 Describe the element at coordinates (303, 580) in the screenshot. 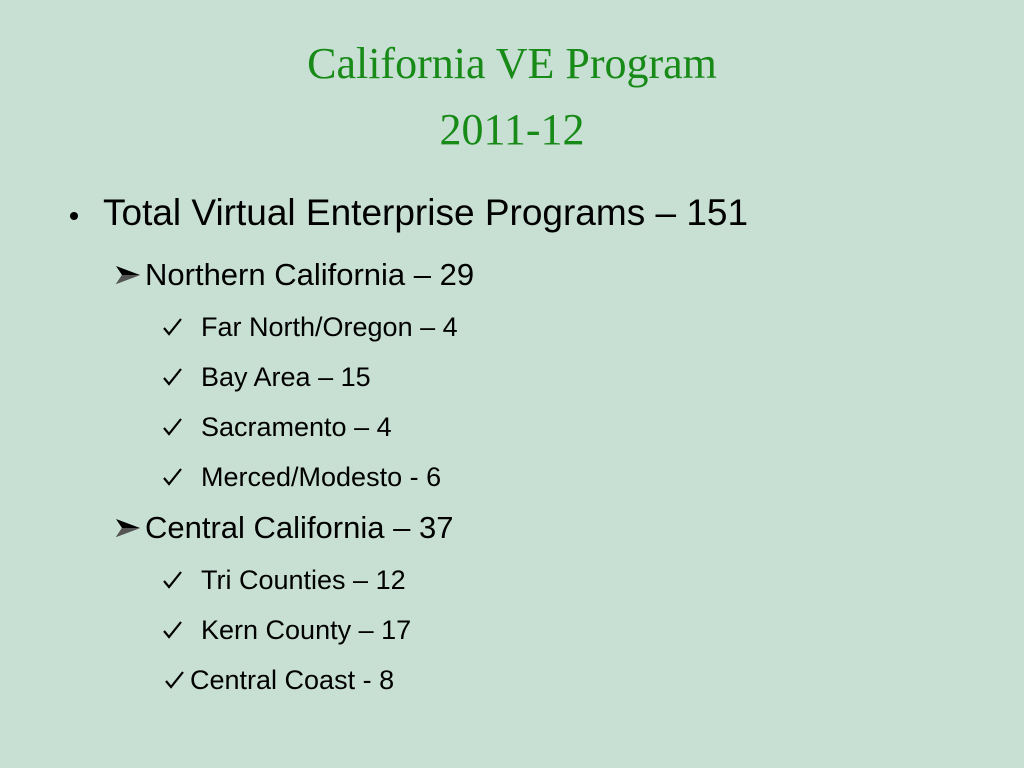

I see `item: Tri Counties – 12` at that location.